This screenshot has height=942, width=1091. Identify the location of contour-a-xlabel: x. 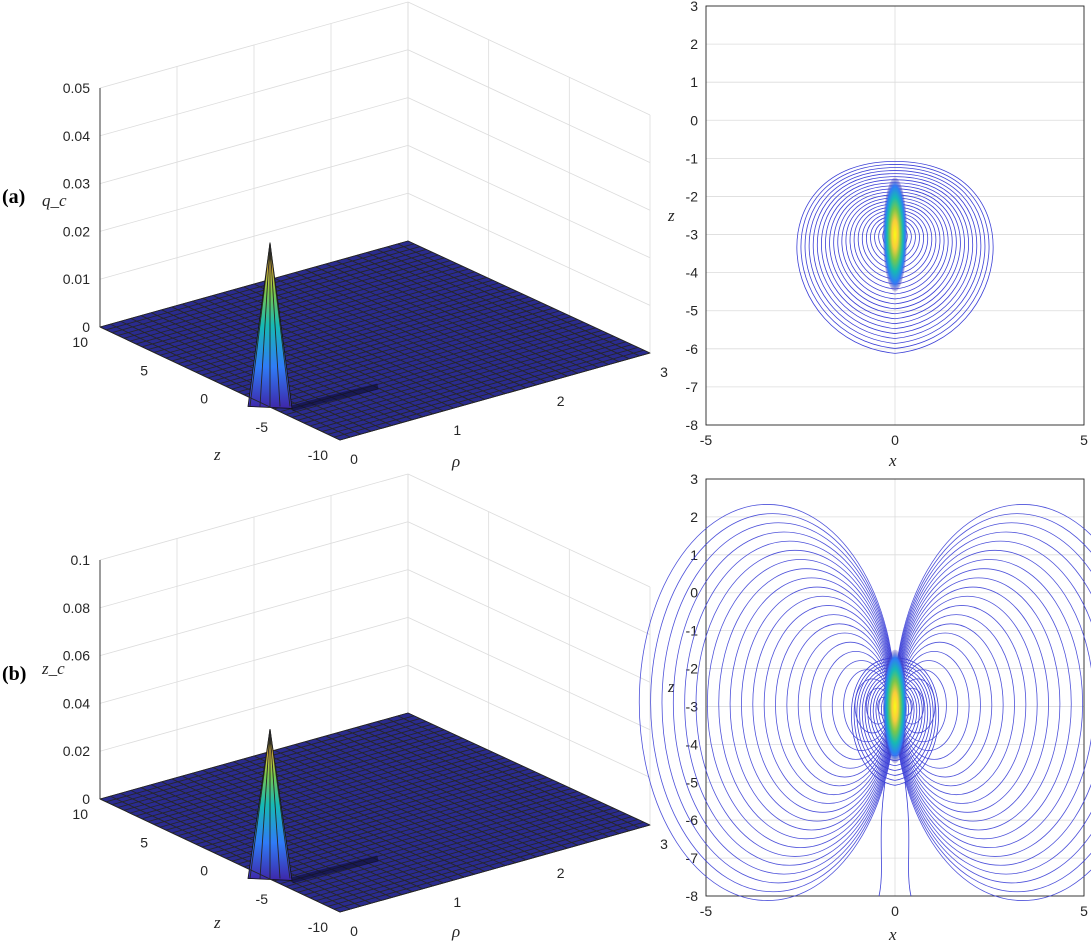
(892, 460).